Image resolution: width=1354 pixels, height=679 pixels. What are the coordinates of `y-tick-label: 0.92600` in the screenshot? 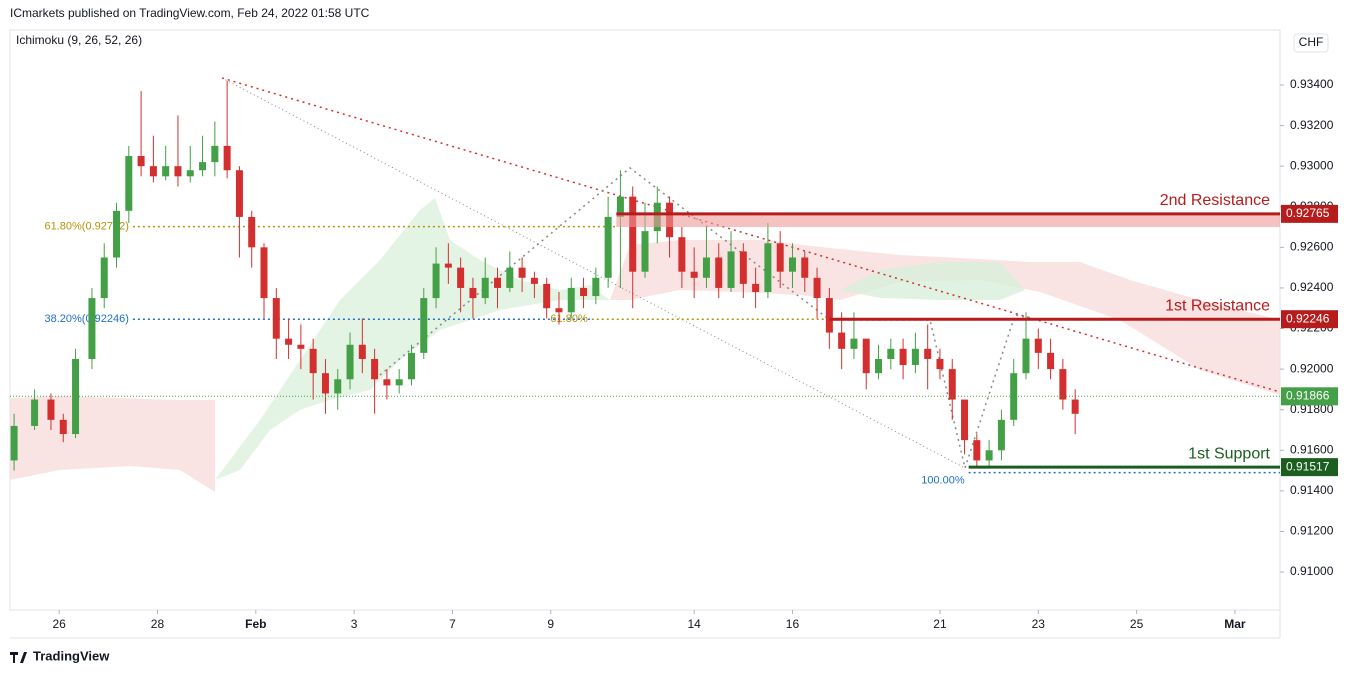 It's located at (1312, 247).